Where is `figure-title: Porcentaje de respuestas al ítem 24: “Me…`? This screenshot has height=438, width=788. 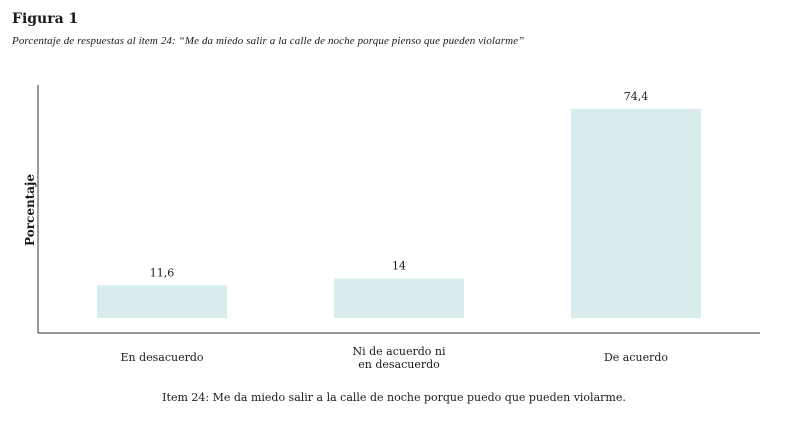 figure-title: Porcentaje de respuestas al ítem 24: “Me… is located at coordinates (268, 41).